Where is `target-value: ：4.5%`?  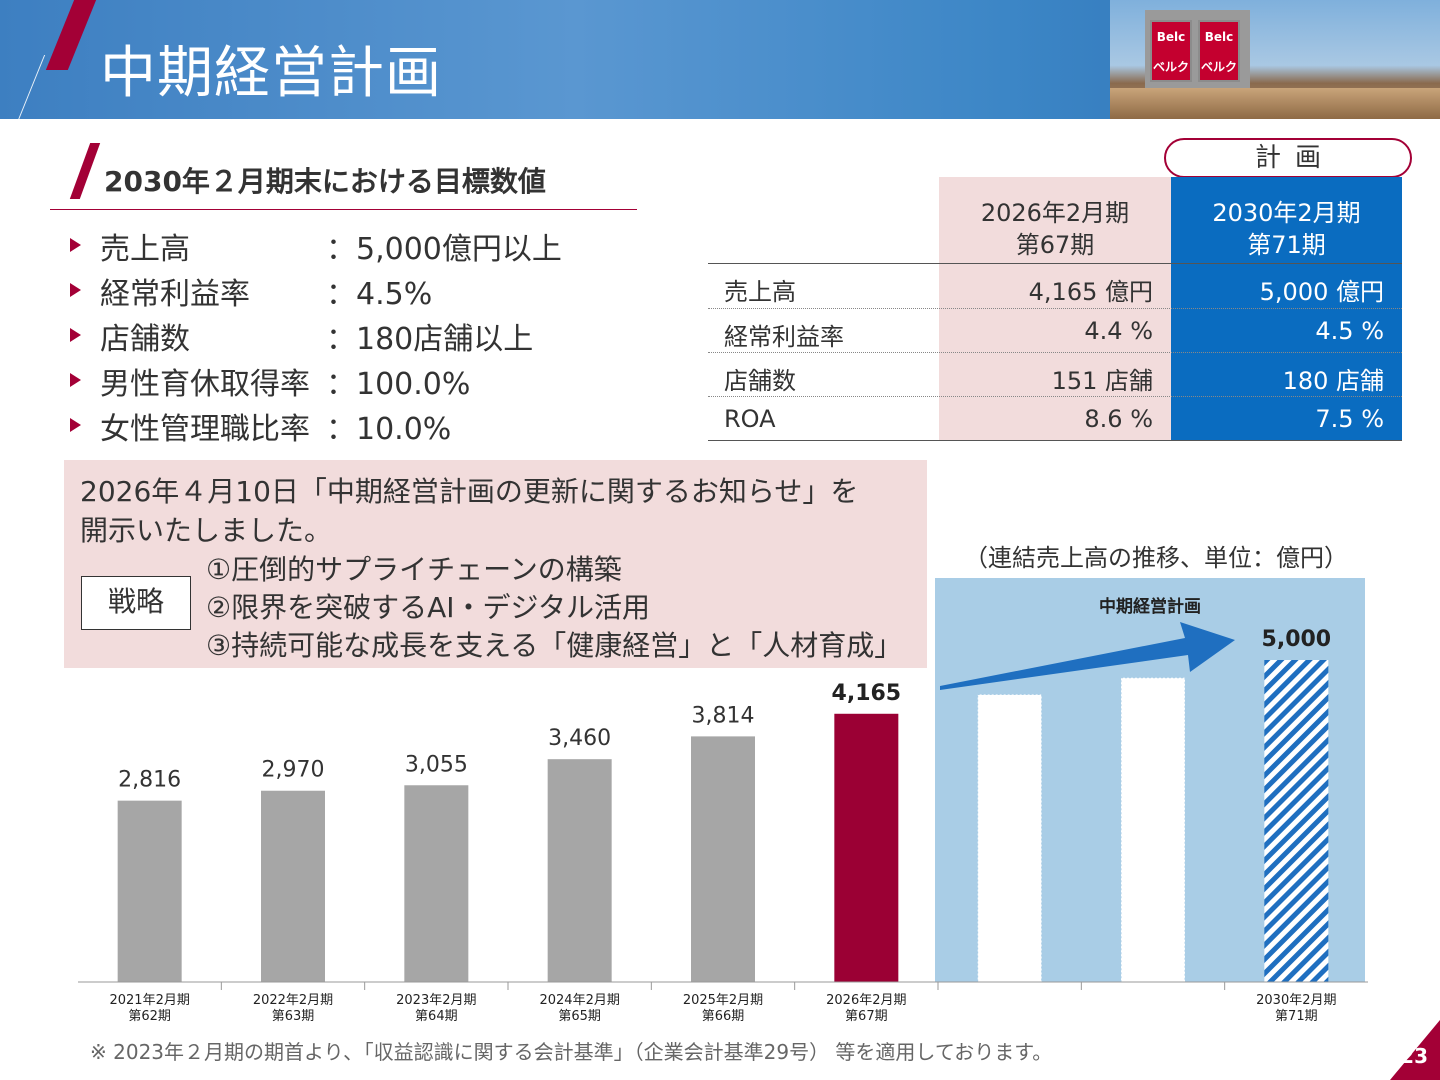
target-value: ：4.5% is located at coordinates (379, 294).